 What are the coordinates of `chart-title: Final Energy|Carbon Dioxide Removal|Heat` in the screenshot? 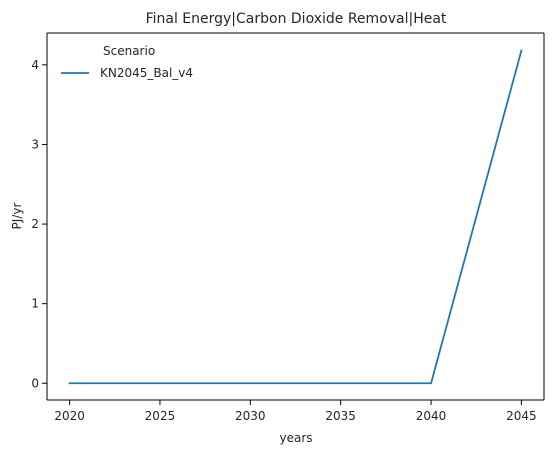 It's located at (296, 19).